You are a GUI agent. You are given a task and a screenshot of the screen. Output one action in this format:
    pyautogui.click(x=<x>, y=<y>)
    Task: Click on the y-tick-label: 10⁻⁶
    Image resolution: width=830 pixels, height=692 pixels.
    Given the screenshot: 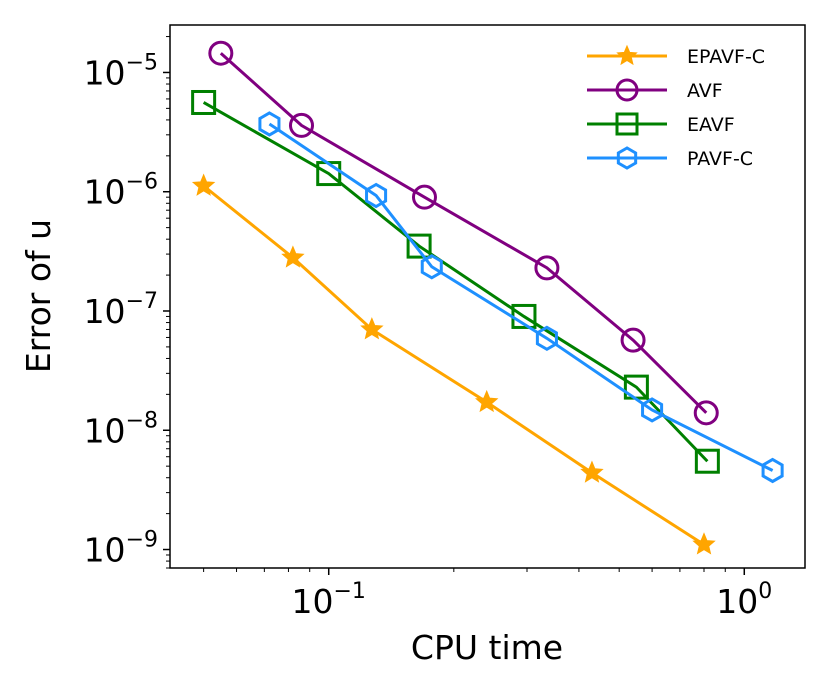 What is the action you would take?
    pyautogui.click(x=121, y=191)
    